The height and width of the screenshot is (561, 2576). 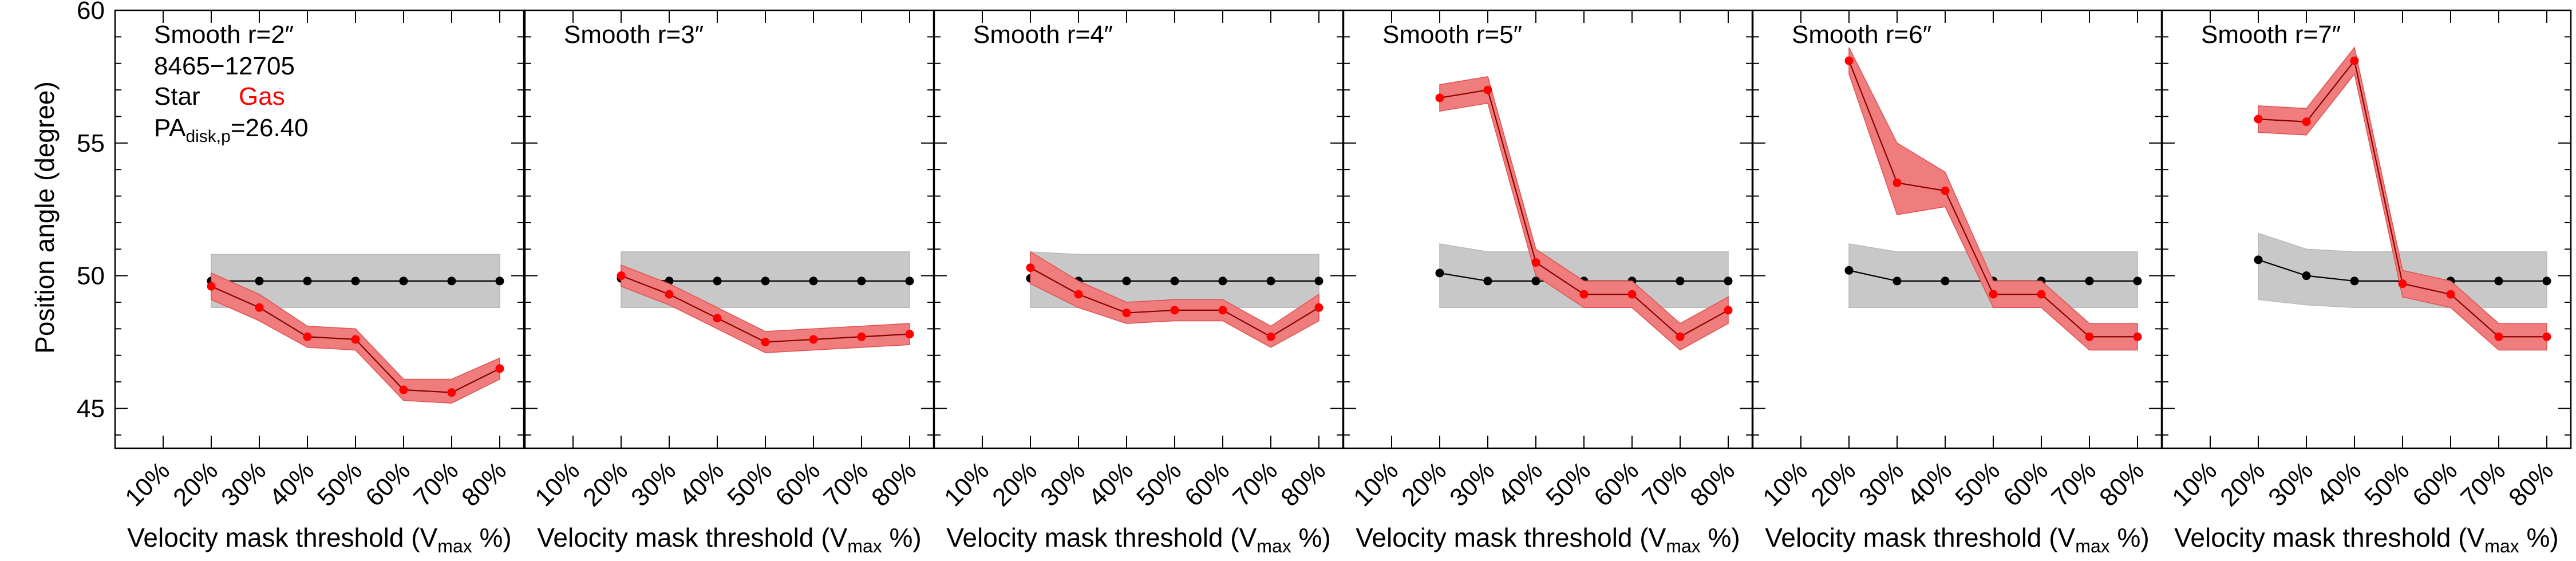 What do you see at coordinates (170, 128) in the screenshot?
I see `pa-prefix: PA` at bounding box center [170, 128].